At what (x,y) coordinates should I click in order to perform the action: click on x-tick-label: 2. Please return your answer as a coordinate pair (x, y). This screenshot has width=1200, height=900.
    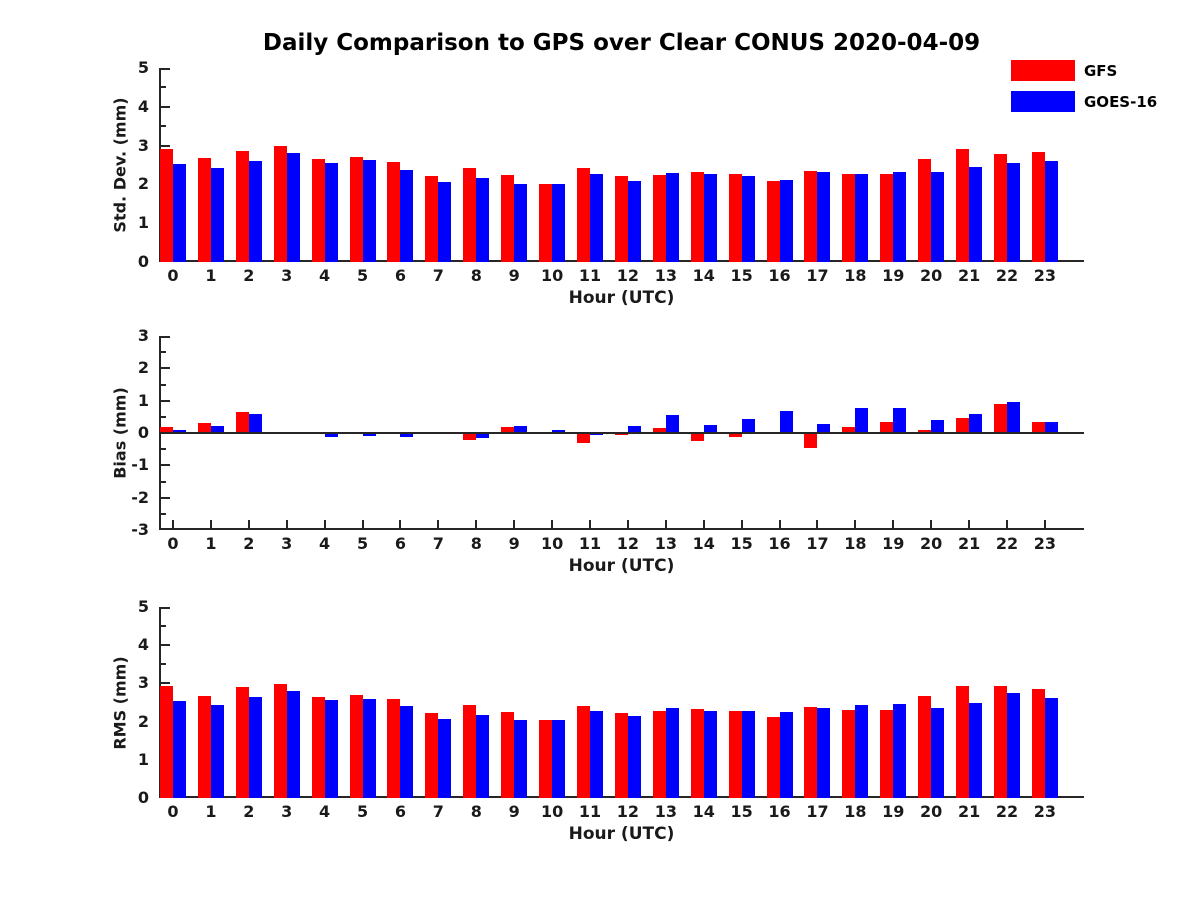
    Looking at the image, I should click on (249, 543).